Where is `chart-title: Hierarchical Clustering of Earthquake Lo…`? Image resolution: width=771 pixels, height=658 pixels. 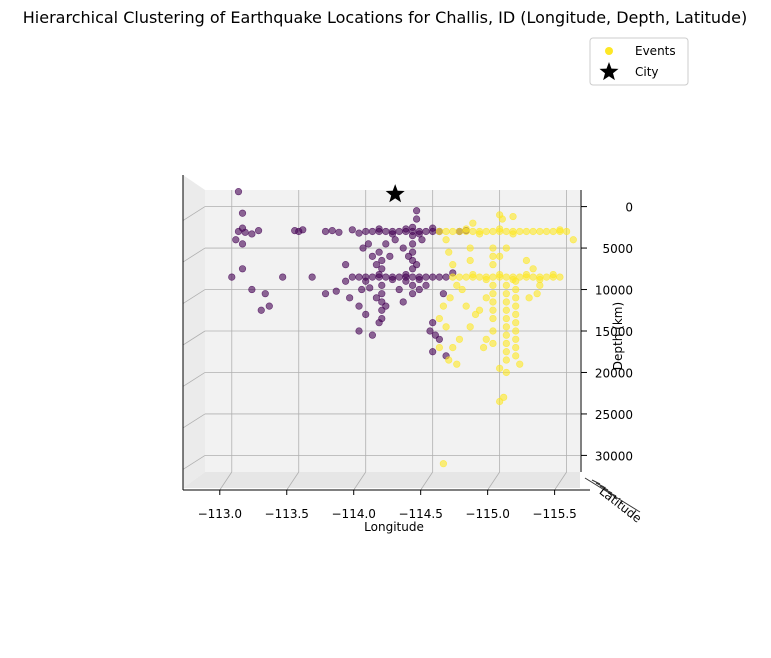
chart-title: Hierarchical Clustering of Earthquake Lo… is located at coordinates (385, 17).